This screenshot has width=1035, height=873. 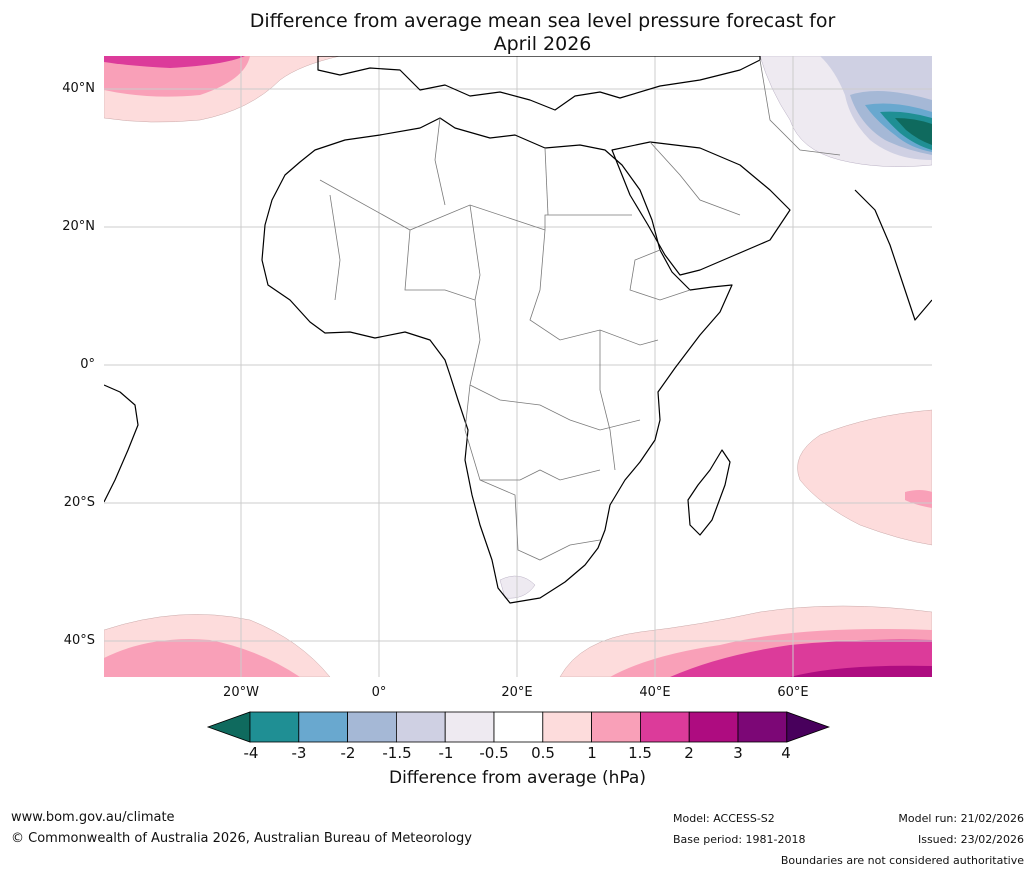 What do you see at coordinates (87, 364) in the screenshot?
I see `lat-label-0: 0°` at bounding box center [87, 364].